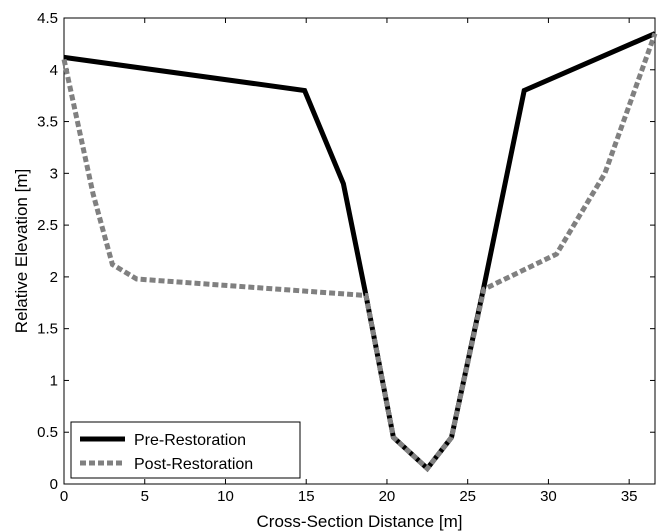 This screenshot has height=531, width=659. What do you see at coordinates (193, 464) in the screenshot?
I see `legend-label-post-restoration: Post-Restoration` at bounding box center [193, 464].